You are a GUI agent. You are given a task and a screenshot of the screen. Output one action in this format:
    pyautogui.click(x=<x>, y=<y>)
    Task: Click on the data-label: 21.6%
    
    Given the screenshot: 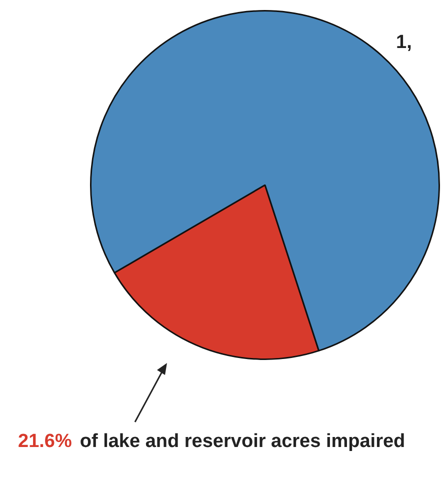 What is the action you would take?
    pyautogui.click(x=45, y=441)
    